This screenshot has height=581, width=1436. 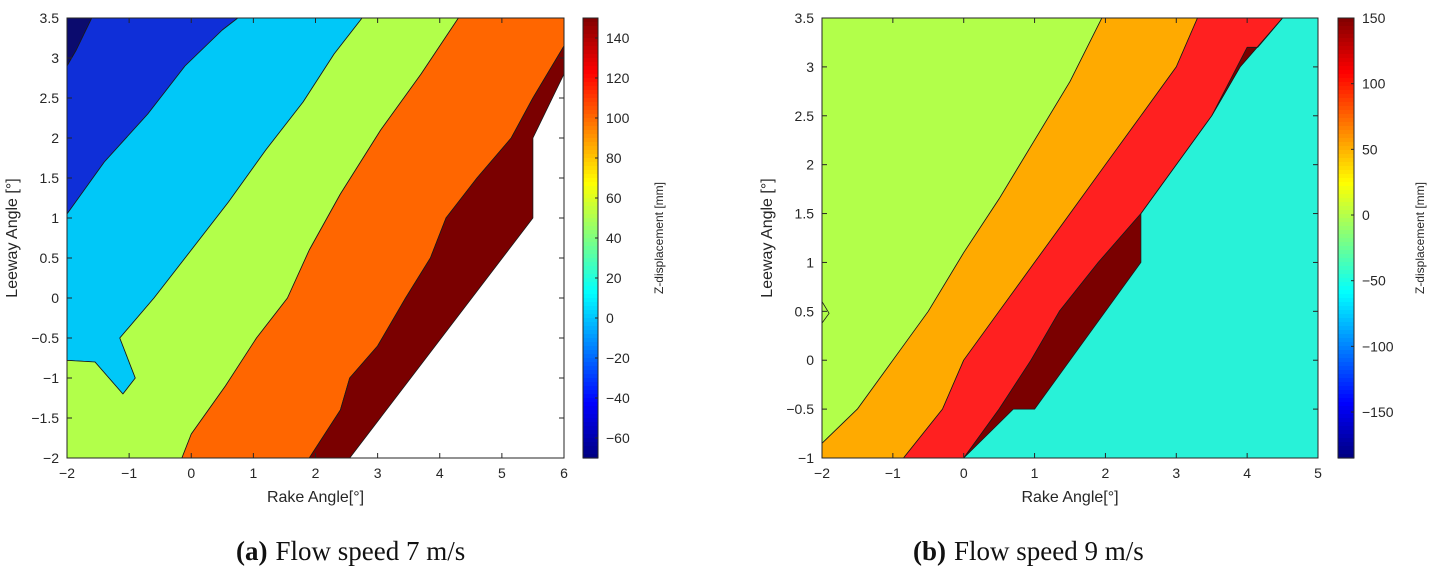 What do you see at coordinates (1378, 346) in the screenshot?
I see `colorbar-tick-label: −100` at bounding box center [1378, 346].